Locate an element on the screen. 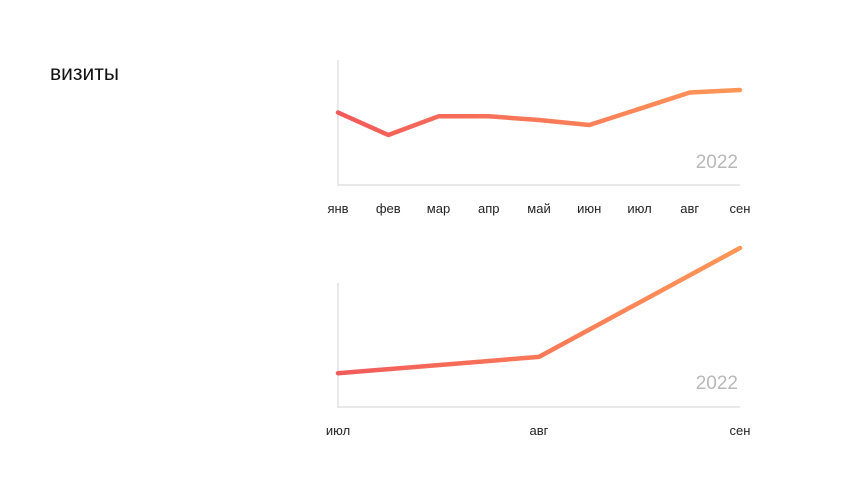  x-tick-labels: июл авг сен is located at coordinates (538, 430).